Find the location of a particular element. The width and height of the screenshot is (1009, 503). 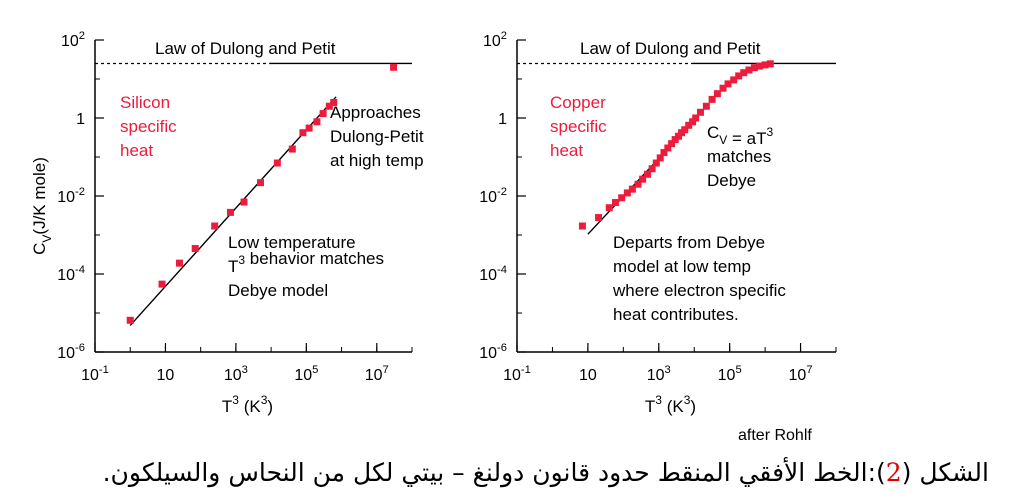

x-tick-label-exp: -1 is located at coordinates (526, 370).